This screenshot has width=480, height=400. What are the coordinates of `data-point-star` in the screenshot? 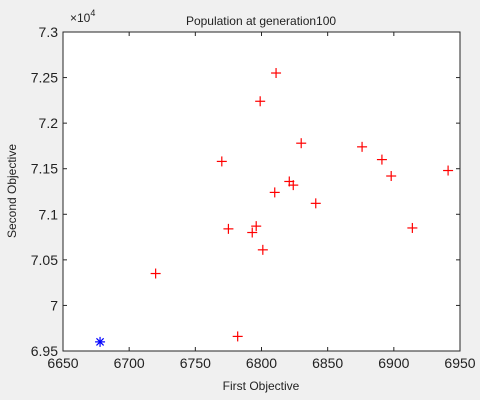 It's located at (100, 341).